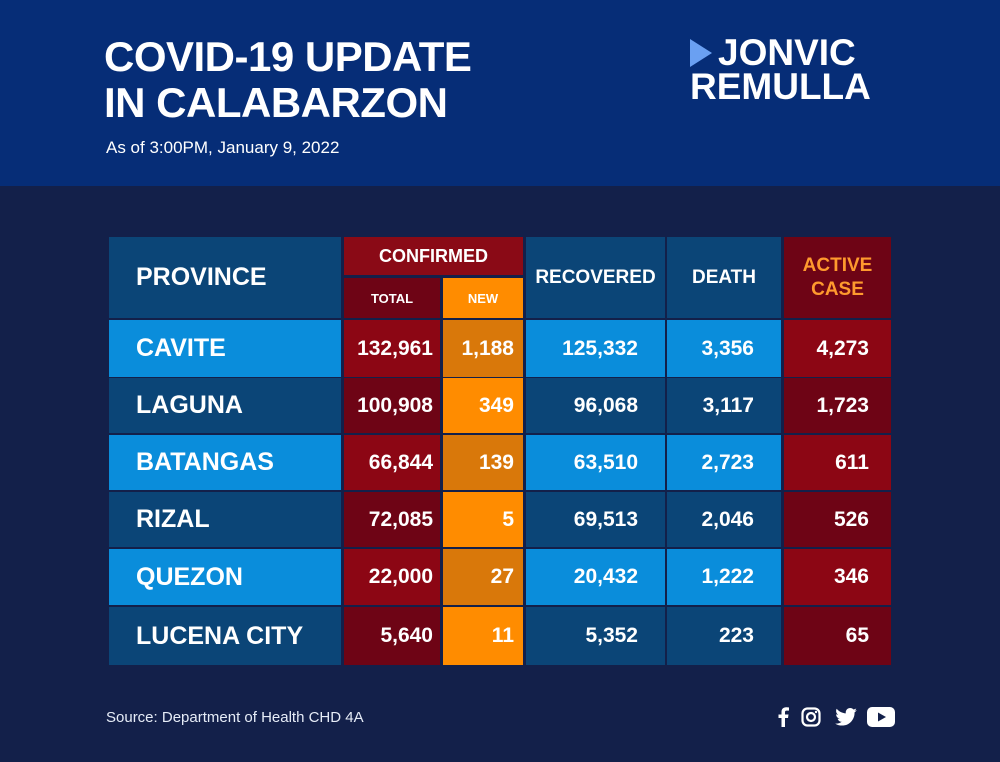  Describe the element at coordinates (433, 256) in the screenshot. I see `confirmed-header: CONFIRMED` at that location.